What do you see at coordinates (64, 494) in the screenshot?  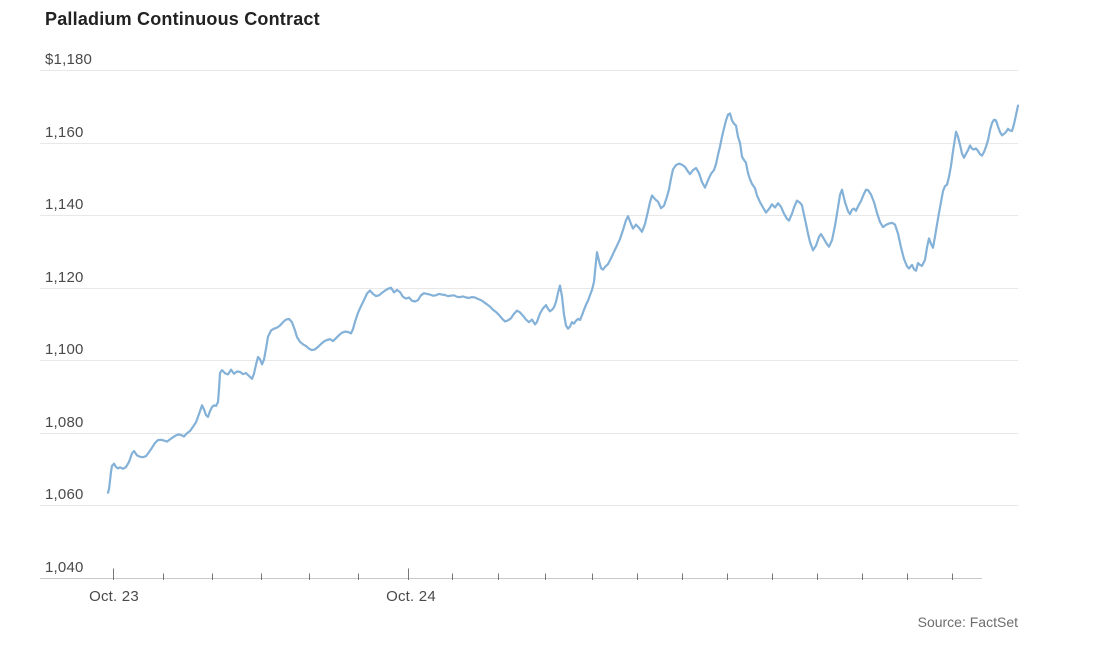 I see `y-axis-label: 1,060` at bounding box center [64, 494].